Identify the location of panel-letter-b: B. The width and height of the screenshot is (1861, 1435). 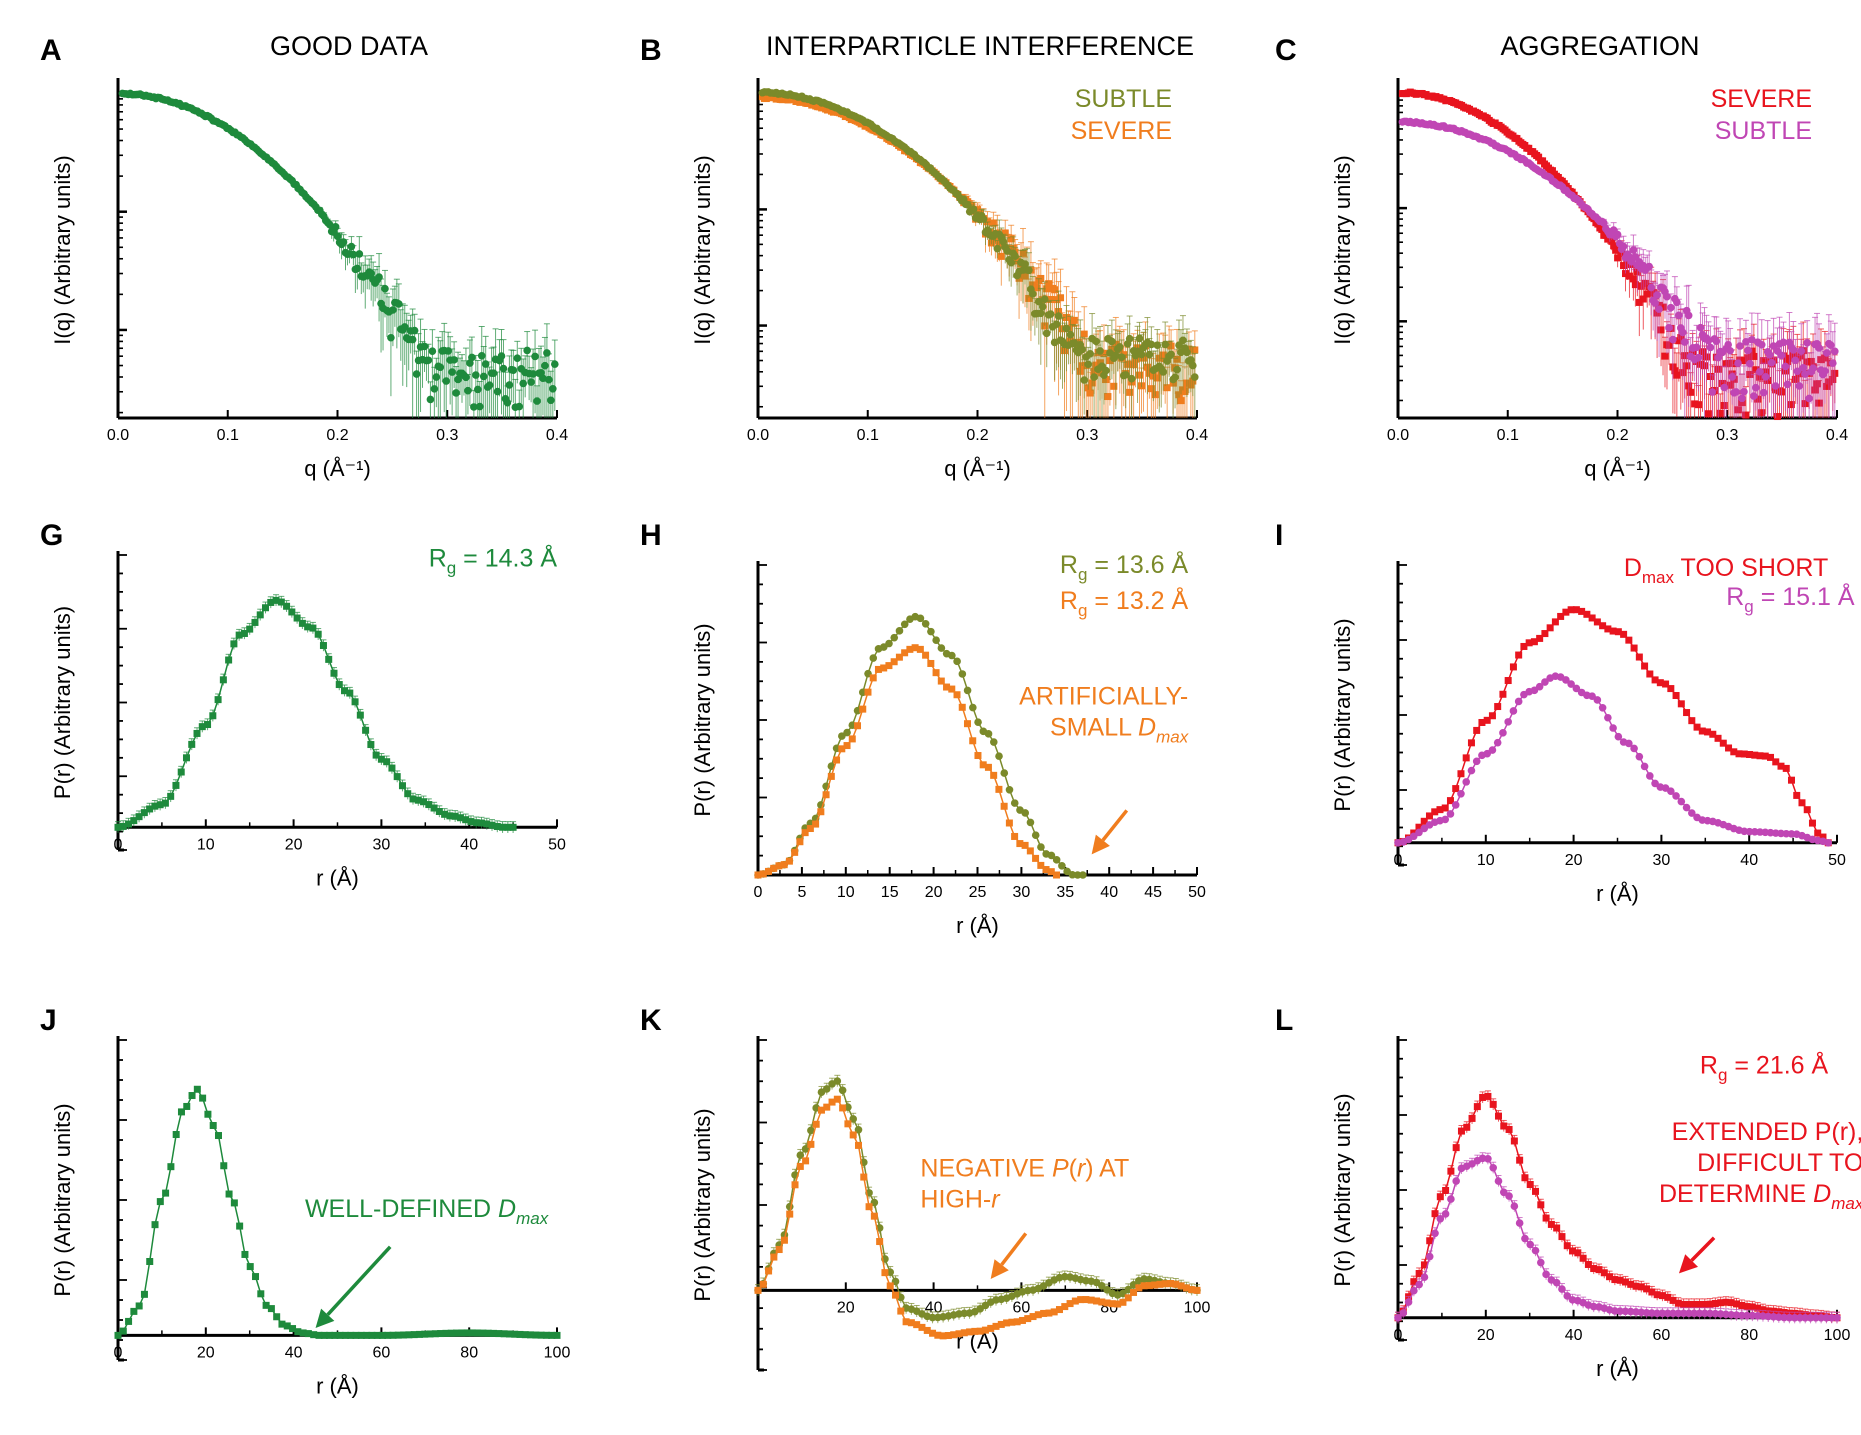
(651, 50).